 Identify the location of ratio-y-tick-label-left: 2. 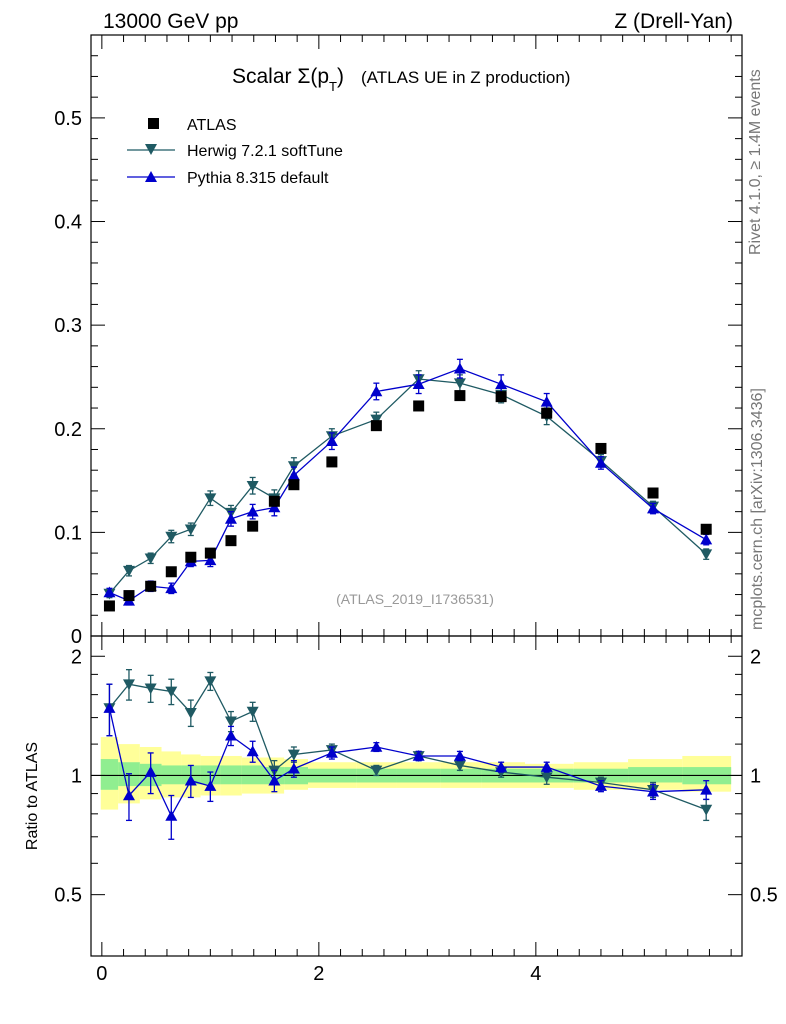
(76, 657).